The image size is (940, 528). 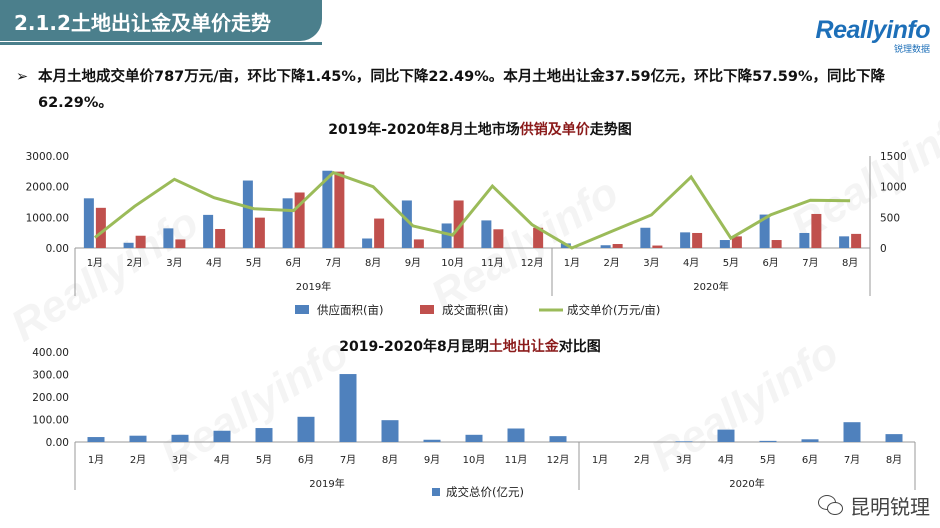 I want to click on wechat-footer: 昆明锐理, so click(x=874, y=505).